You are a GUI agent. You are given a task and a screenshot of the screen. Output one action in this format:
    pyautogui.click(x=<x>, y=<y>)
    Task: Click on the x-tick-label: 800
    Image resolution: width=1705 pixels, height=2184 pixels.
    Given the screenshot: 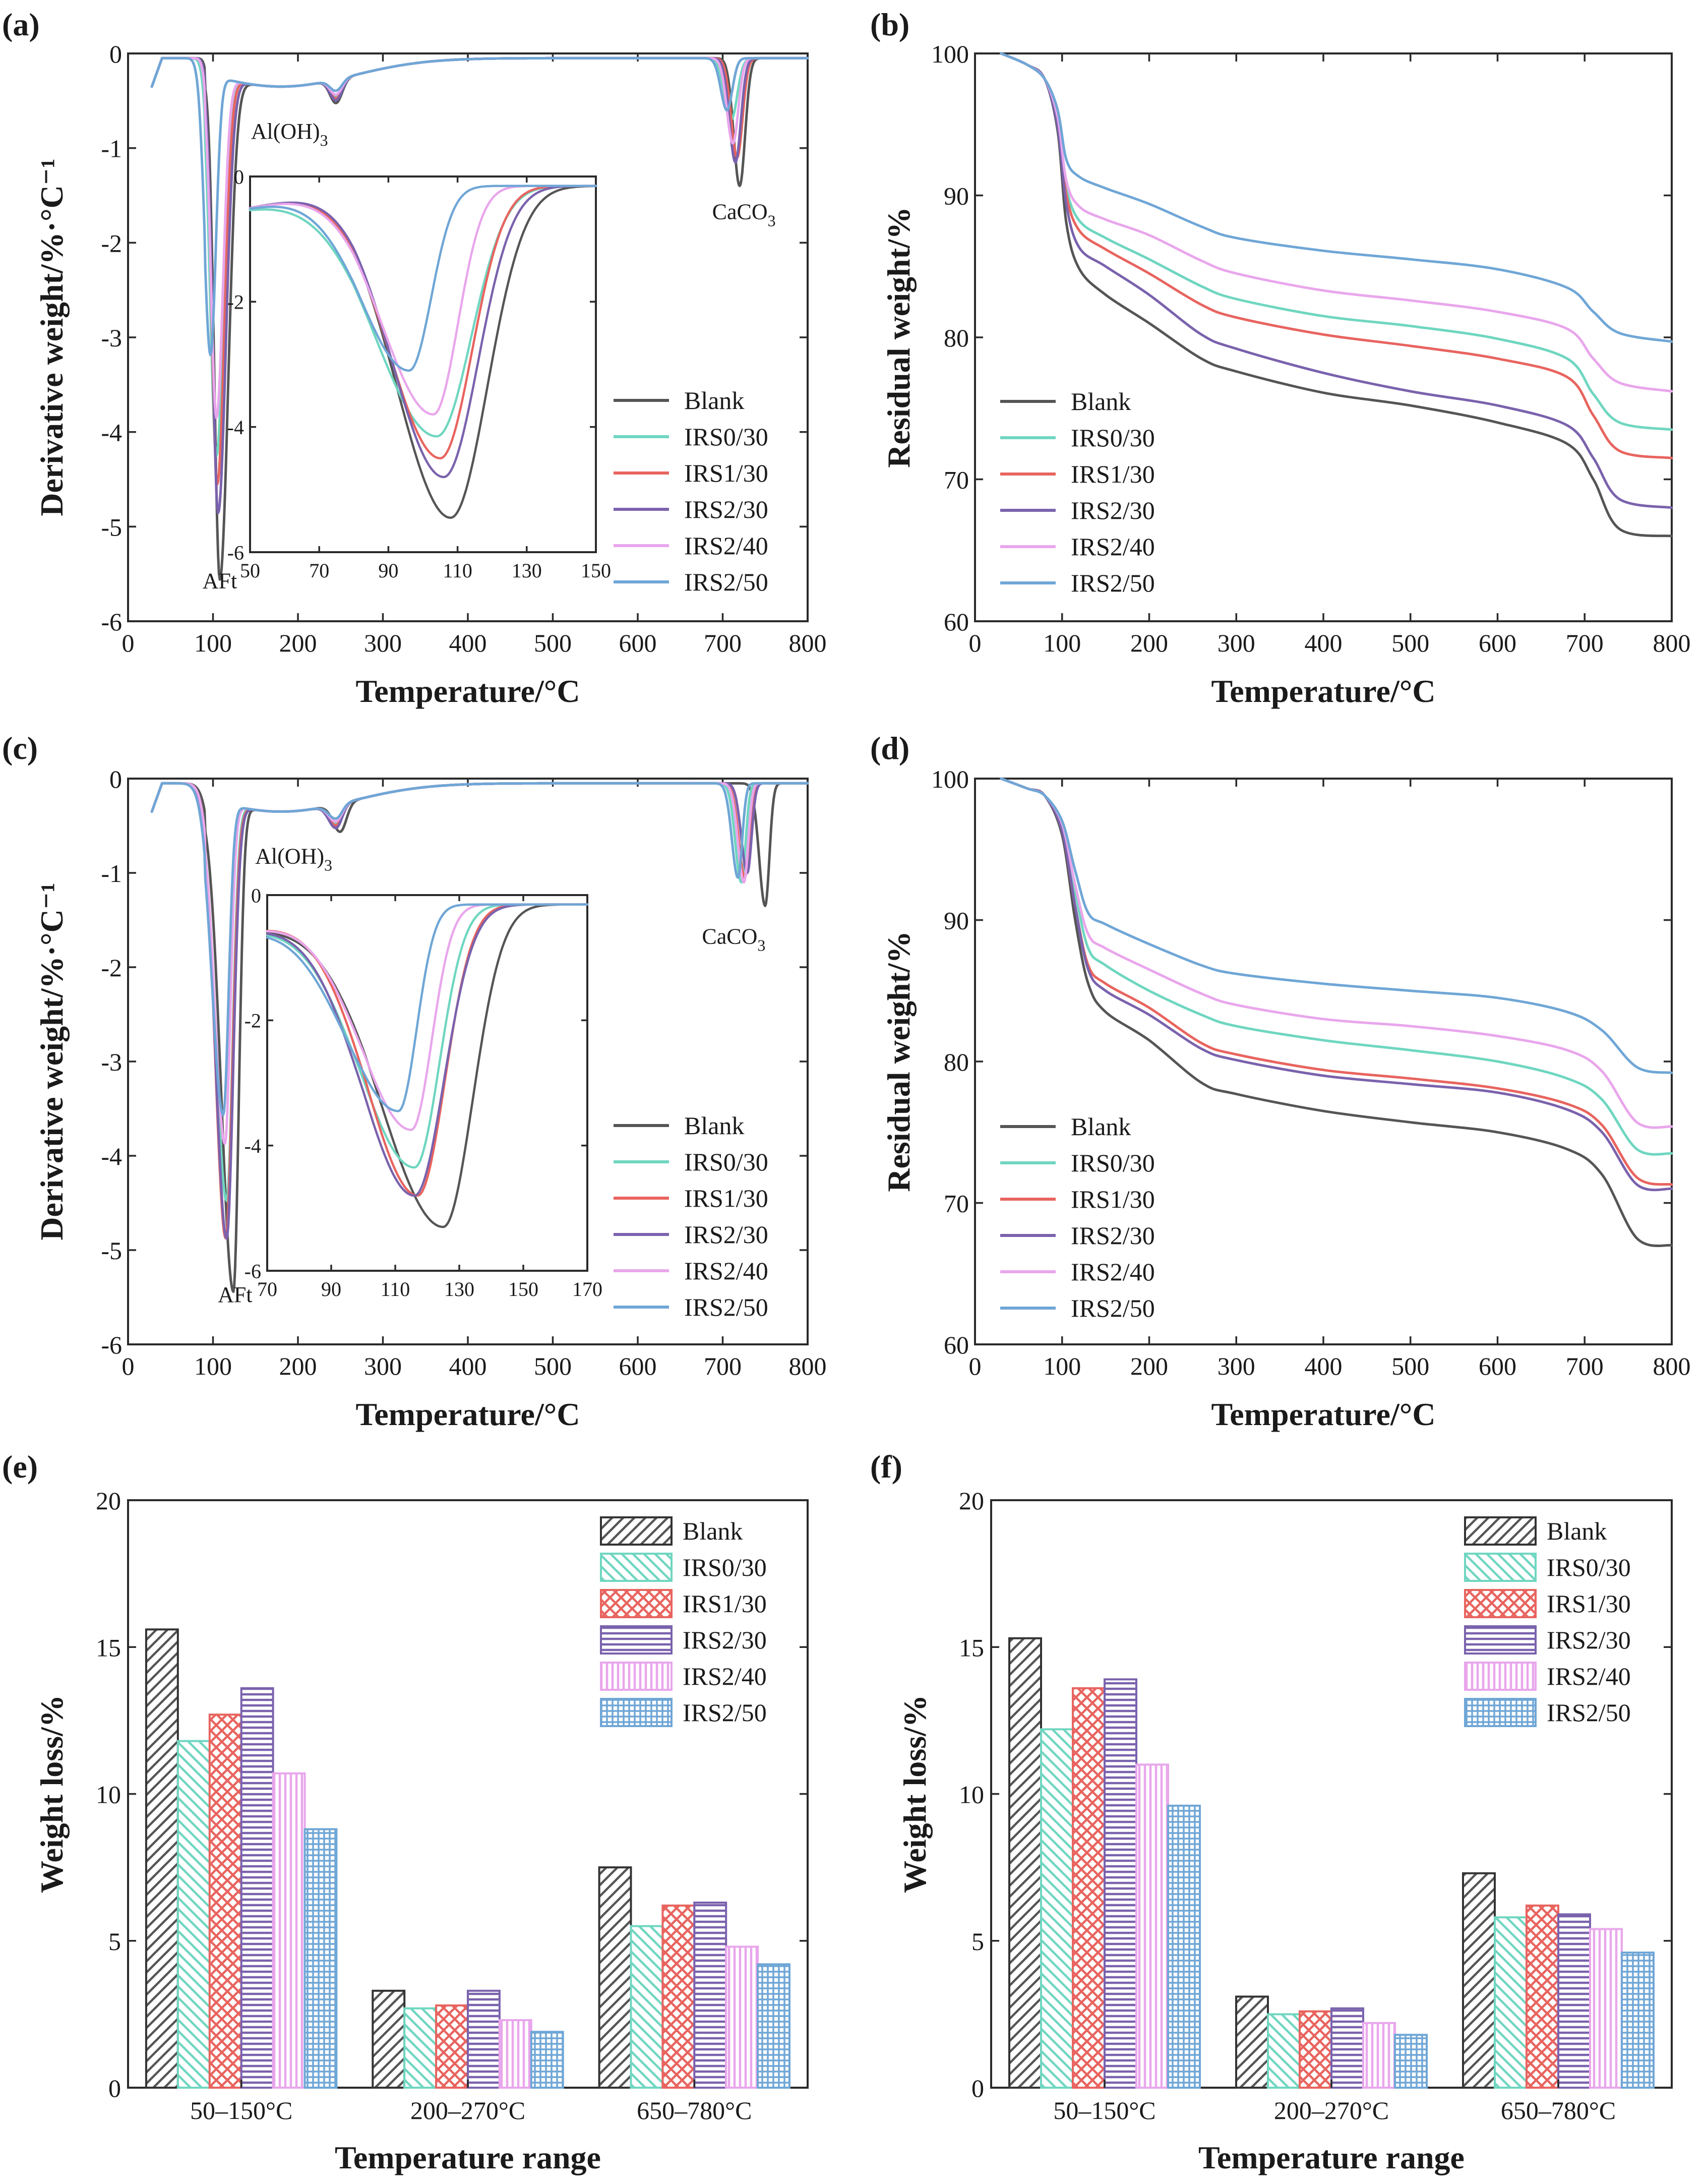 What is the action you would take?
    pyautogui.click(x=1672, y=643)
    